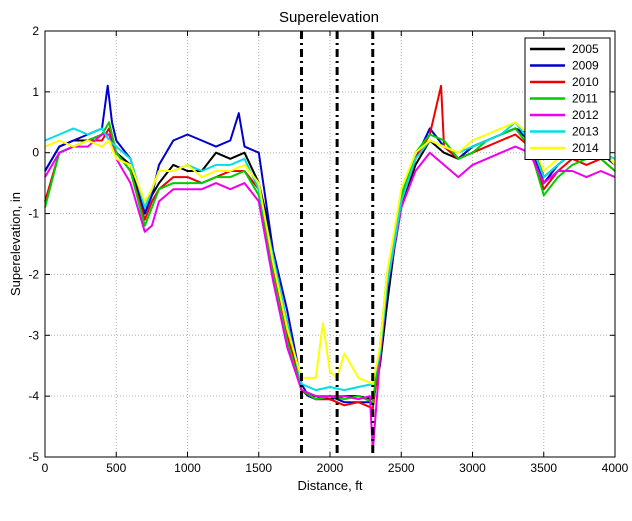 The image size is (632, 521). What do you see at coordinates (35, 153) in the screenshot?
I see `y-tick-label: 0` at bounding box center [35, 153].